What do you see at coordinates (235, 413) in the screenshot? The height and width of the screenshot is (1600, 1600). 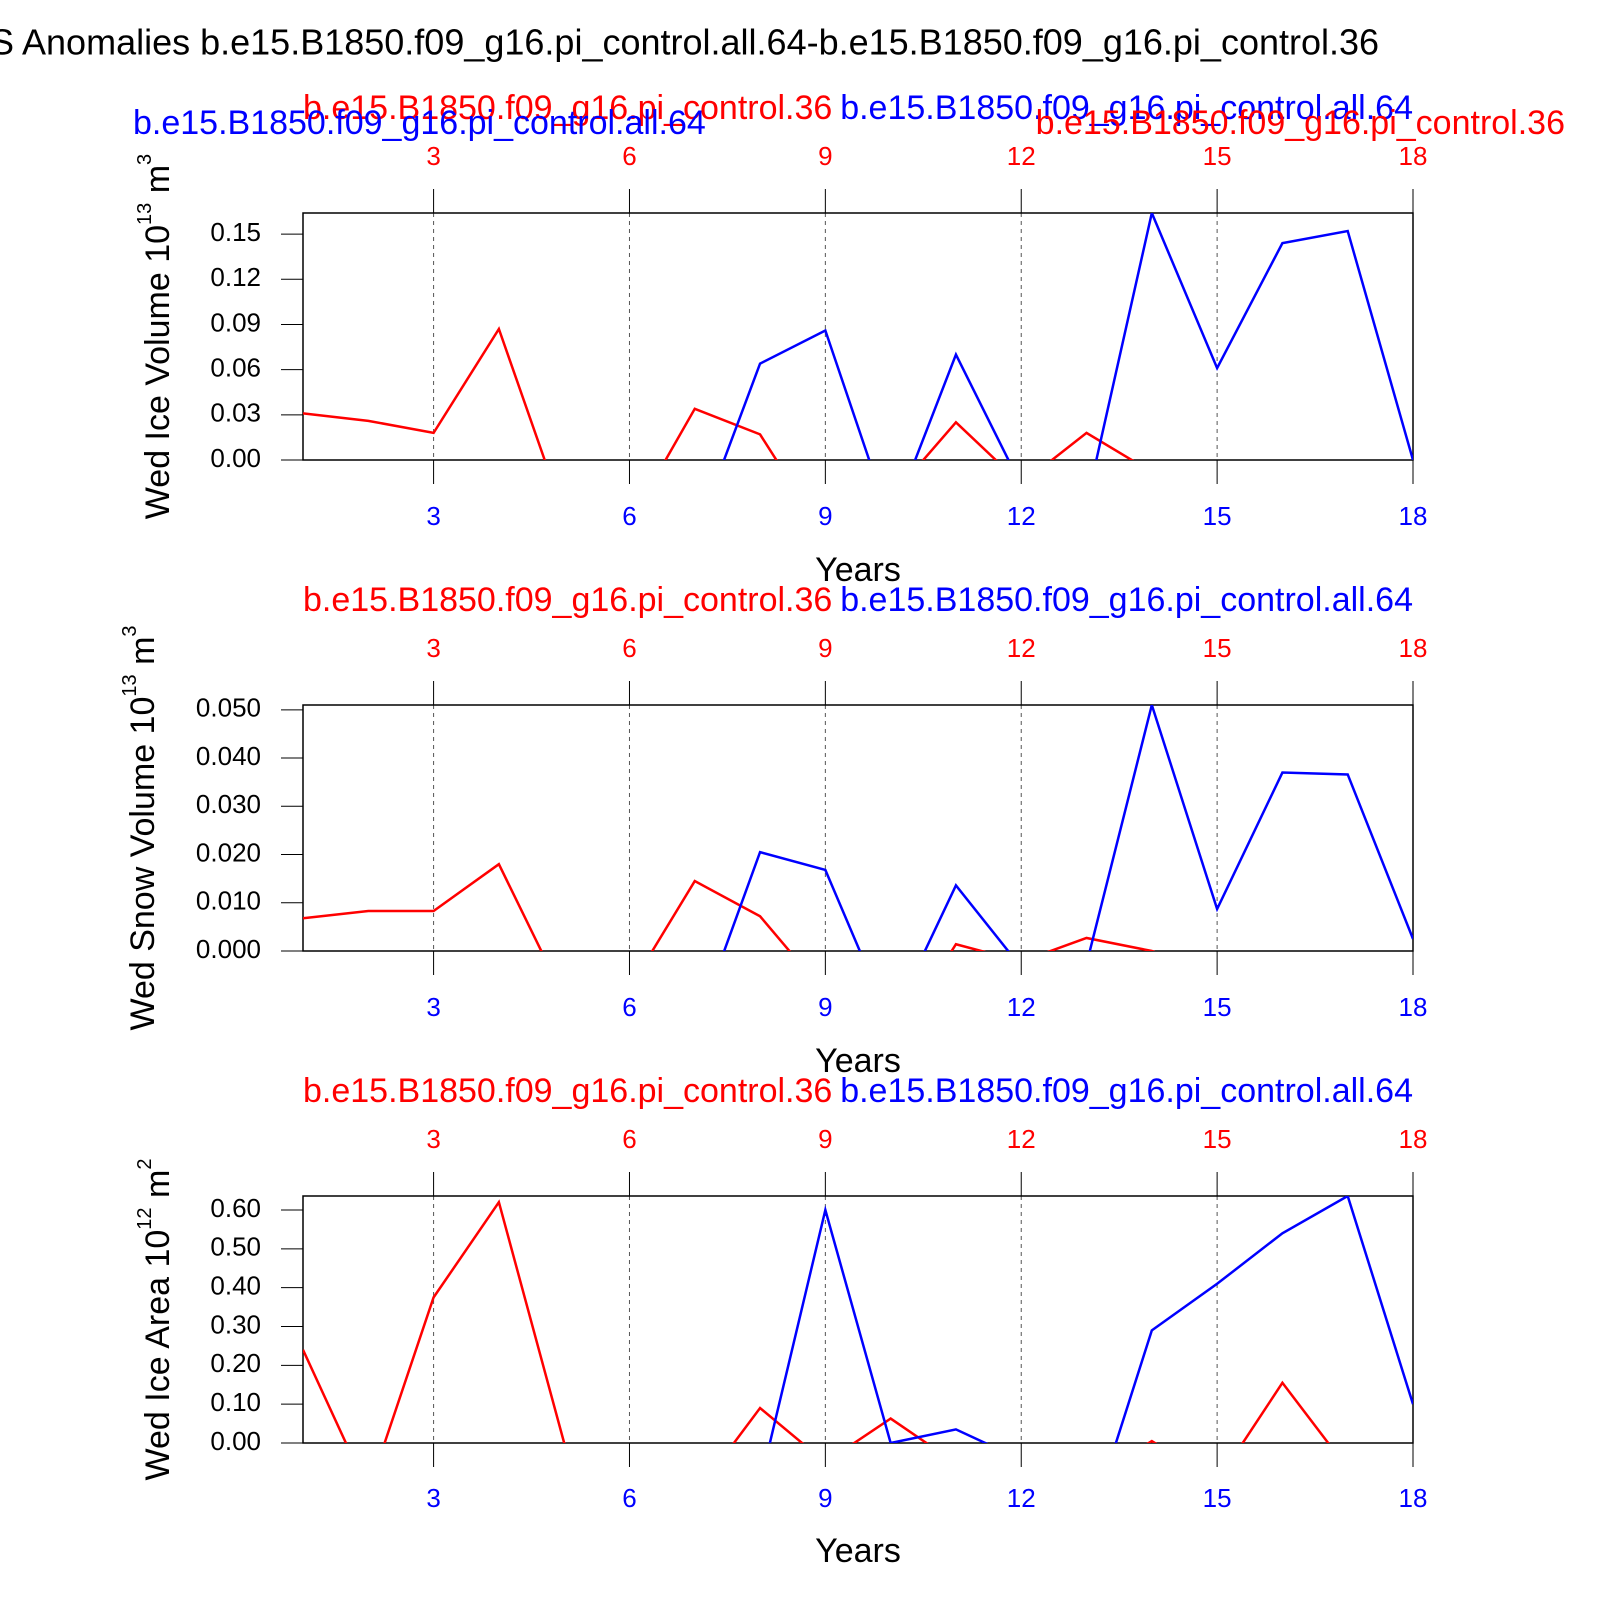 I see `y-tick-label: 0.03` at bounding box center [235, 413].